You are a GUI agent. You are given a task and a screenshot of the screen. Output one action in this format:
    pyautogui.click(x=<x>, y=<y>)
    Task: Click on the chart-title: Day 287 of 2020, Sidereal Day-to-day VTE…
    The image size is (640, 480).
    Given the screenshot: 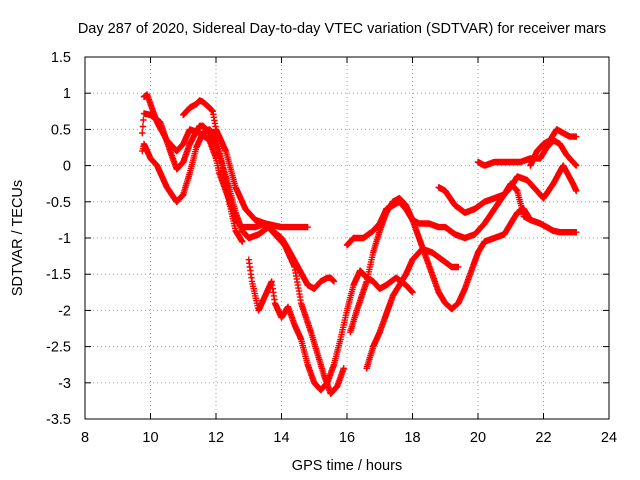 What is the action you would take?
    pyautogui.click(x=342, y=29)
    